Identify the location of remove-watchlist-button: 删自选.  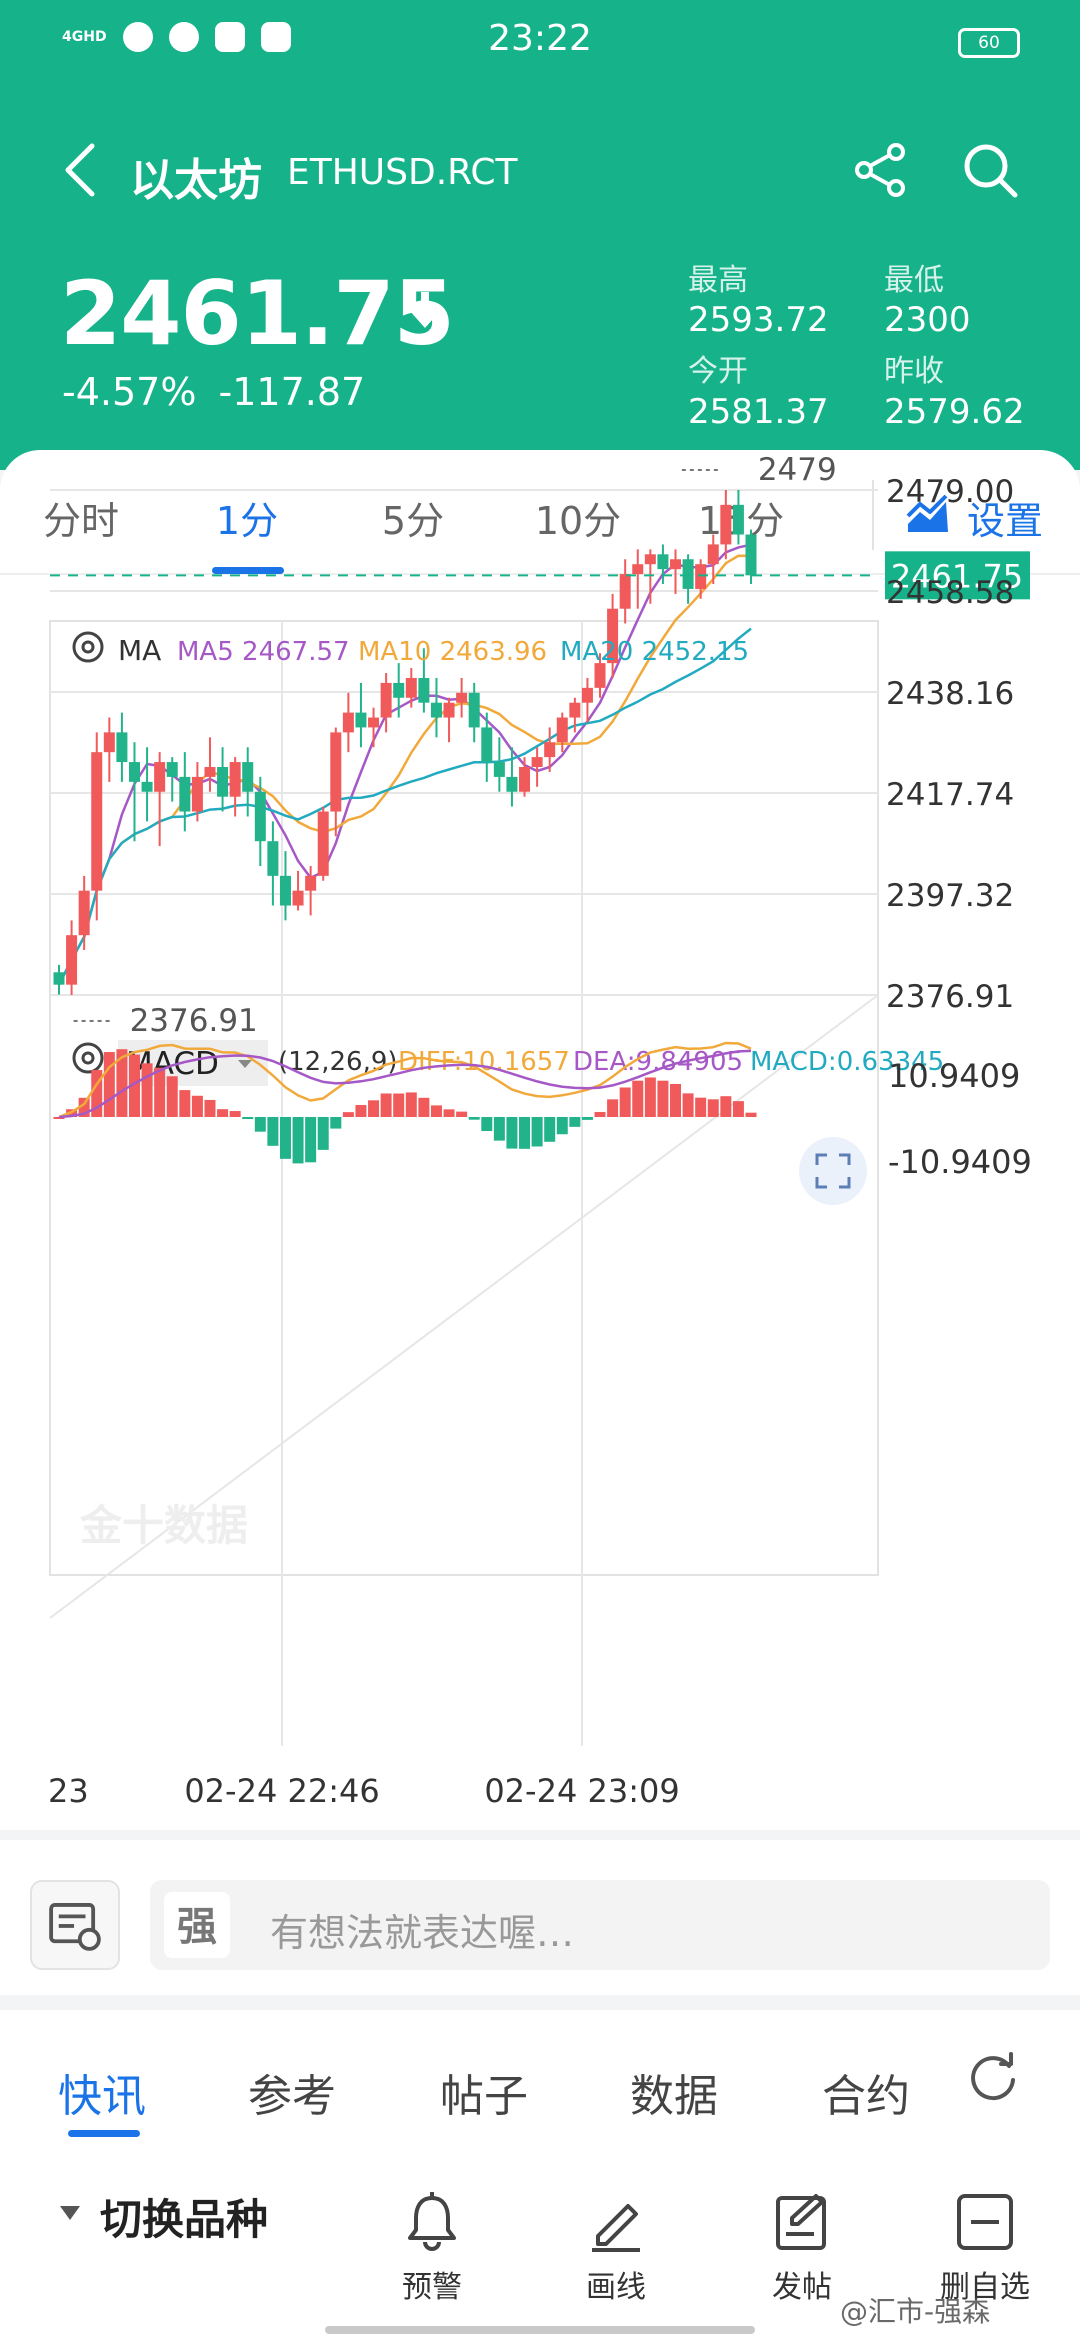
(985, 2260).